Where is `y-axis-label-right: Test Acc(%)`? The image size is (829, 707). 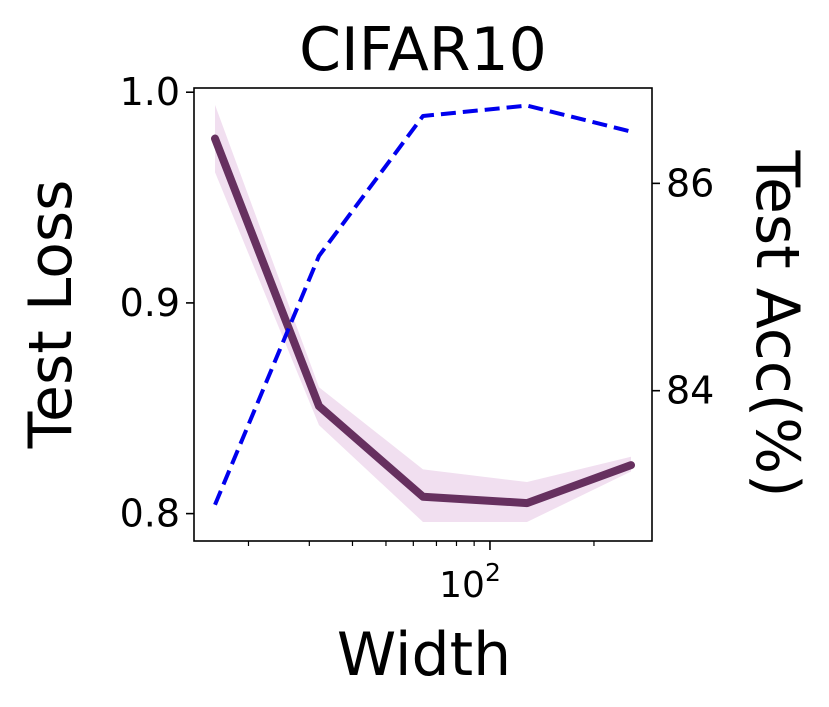 y-axis-label-right: Test Acc(%) is located at coordinates (777, 323).